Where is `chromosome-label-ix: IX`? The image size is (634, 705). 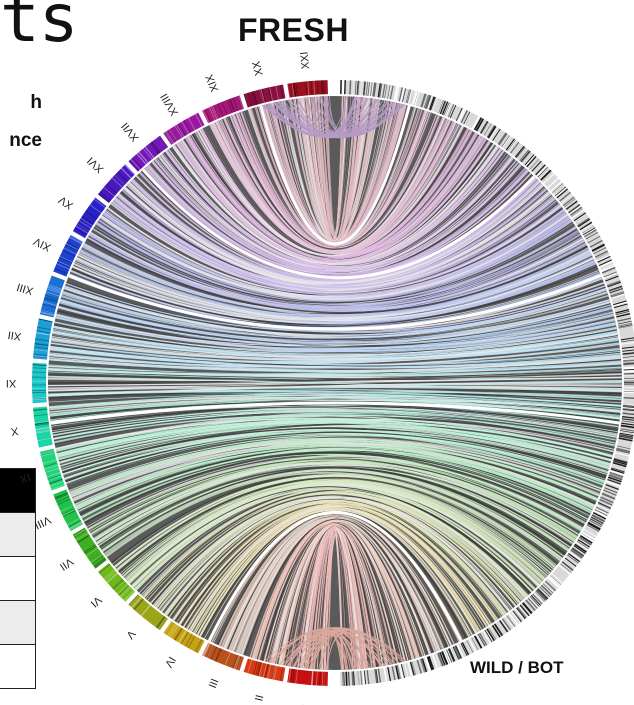 chromosome-label-ix: IX is located at coordinates (25, 477).